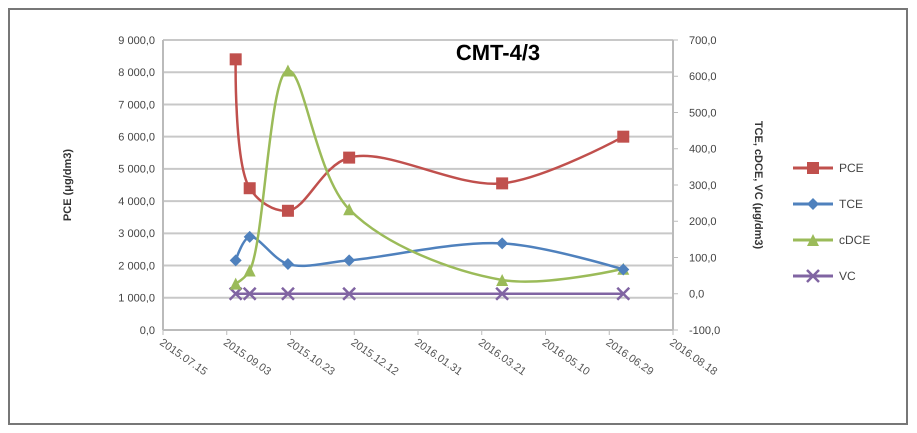 The image size is (917, 433). What do you see at coordinates (854, 240) in the screenshot?
I see `legend-label: cDCE` at bounding box center [854, 240].